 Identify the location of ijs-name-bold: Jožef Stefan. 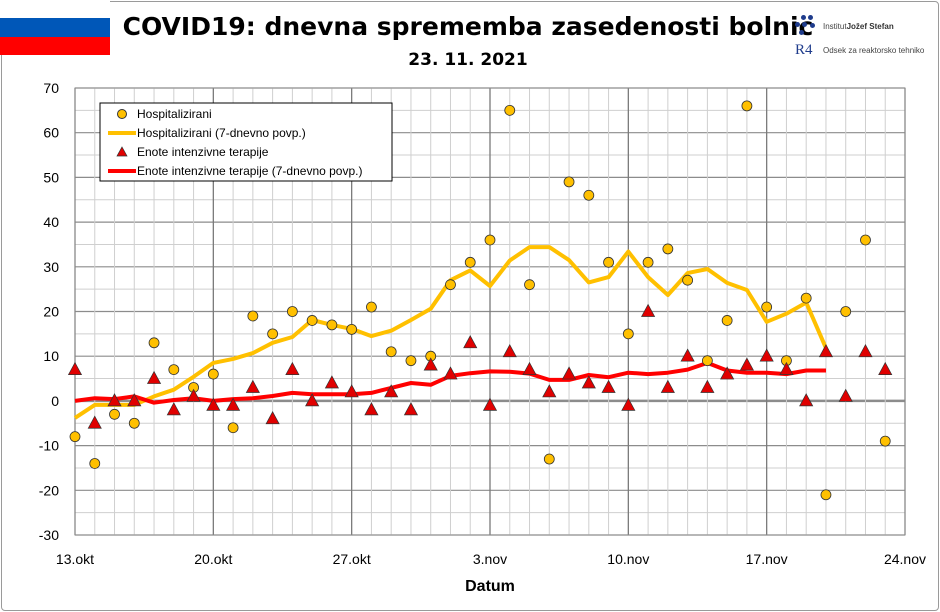
(870, 26).